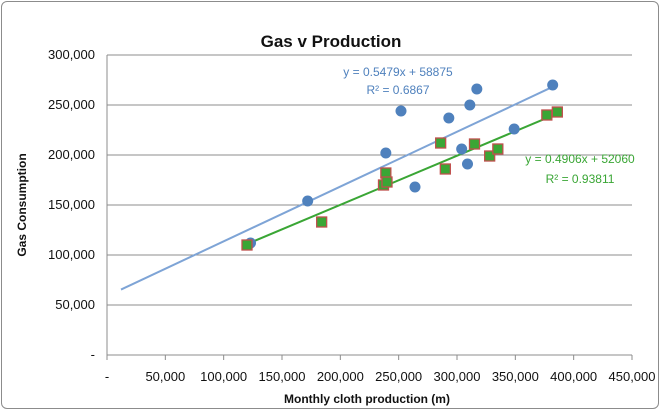 This screenshot has width=662, height=412. I want to click on trendline-equation-2: y = 0.4906x + 52060, so click(580, 159).